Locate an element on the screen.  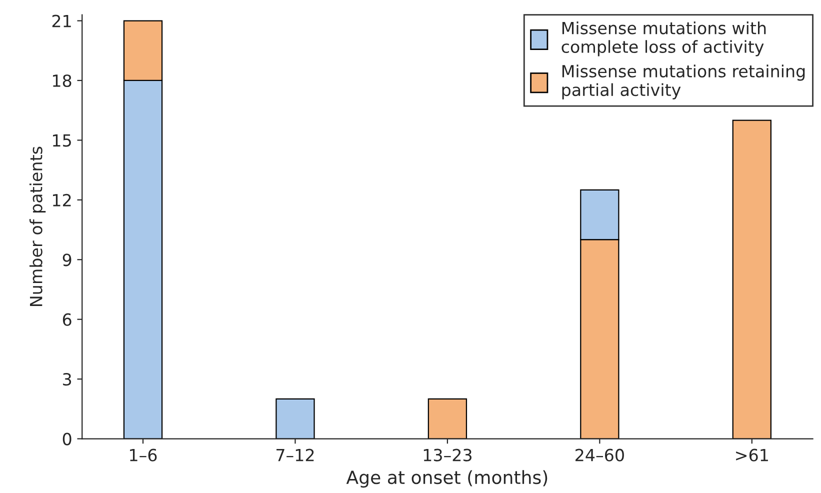
x-tick-label: 24–60 is located at coordinates (600, 455).